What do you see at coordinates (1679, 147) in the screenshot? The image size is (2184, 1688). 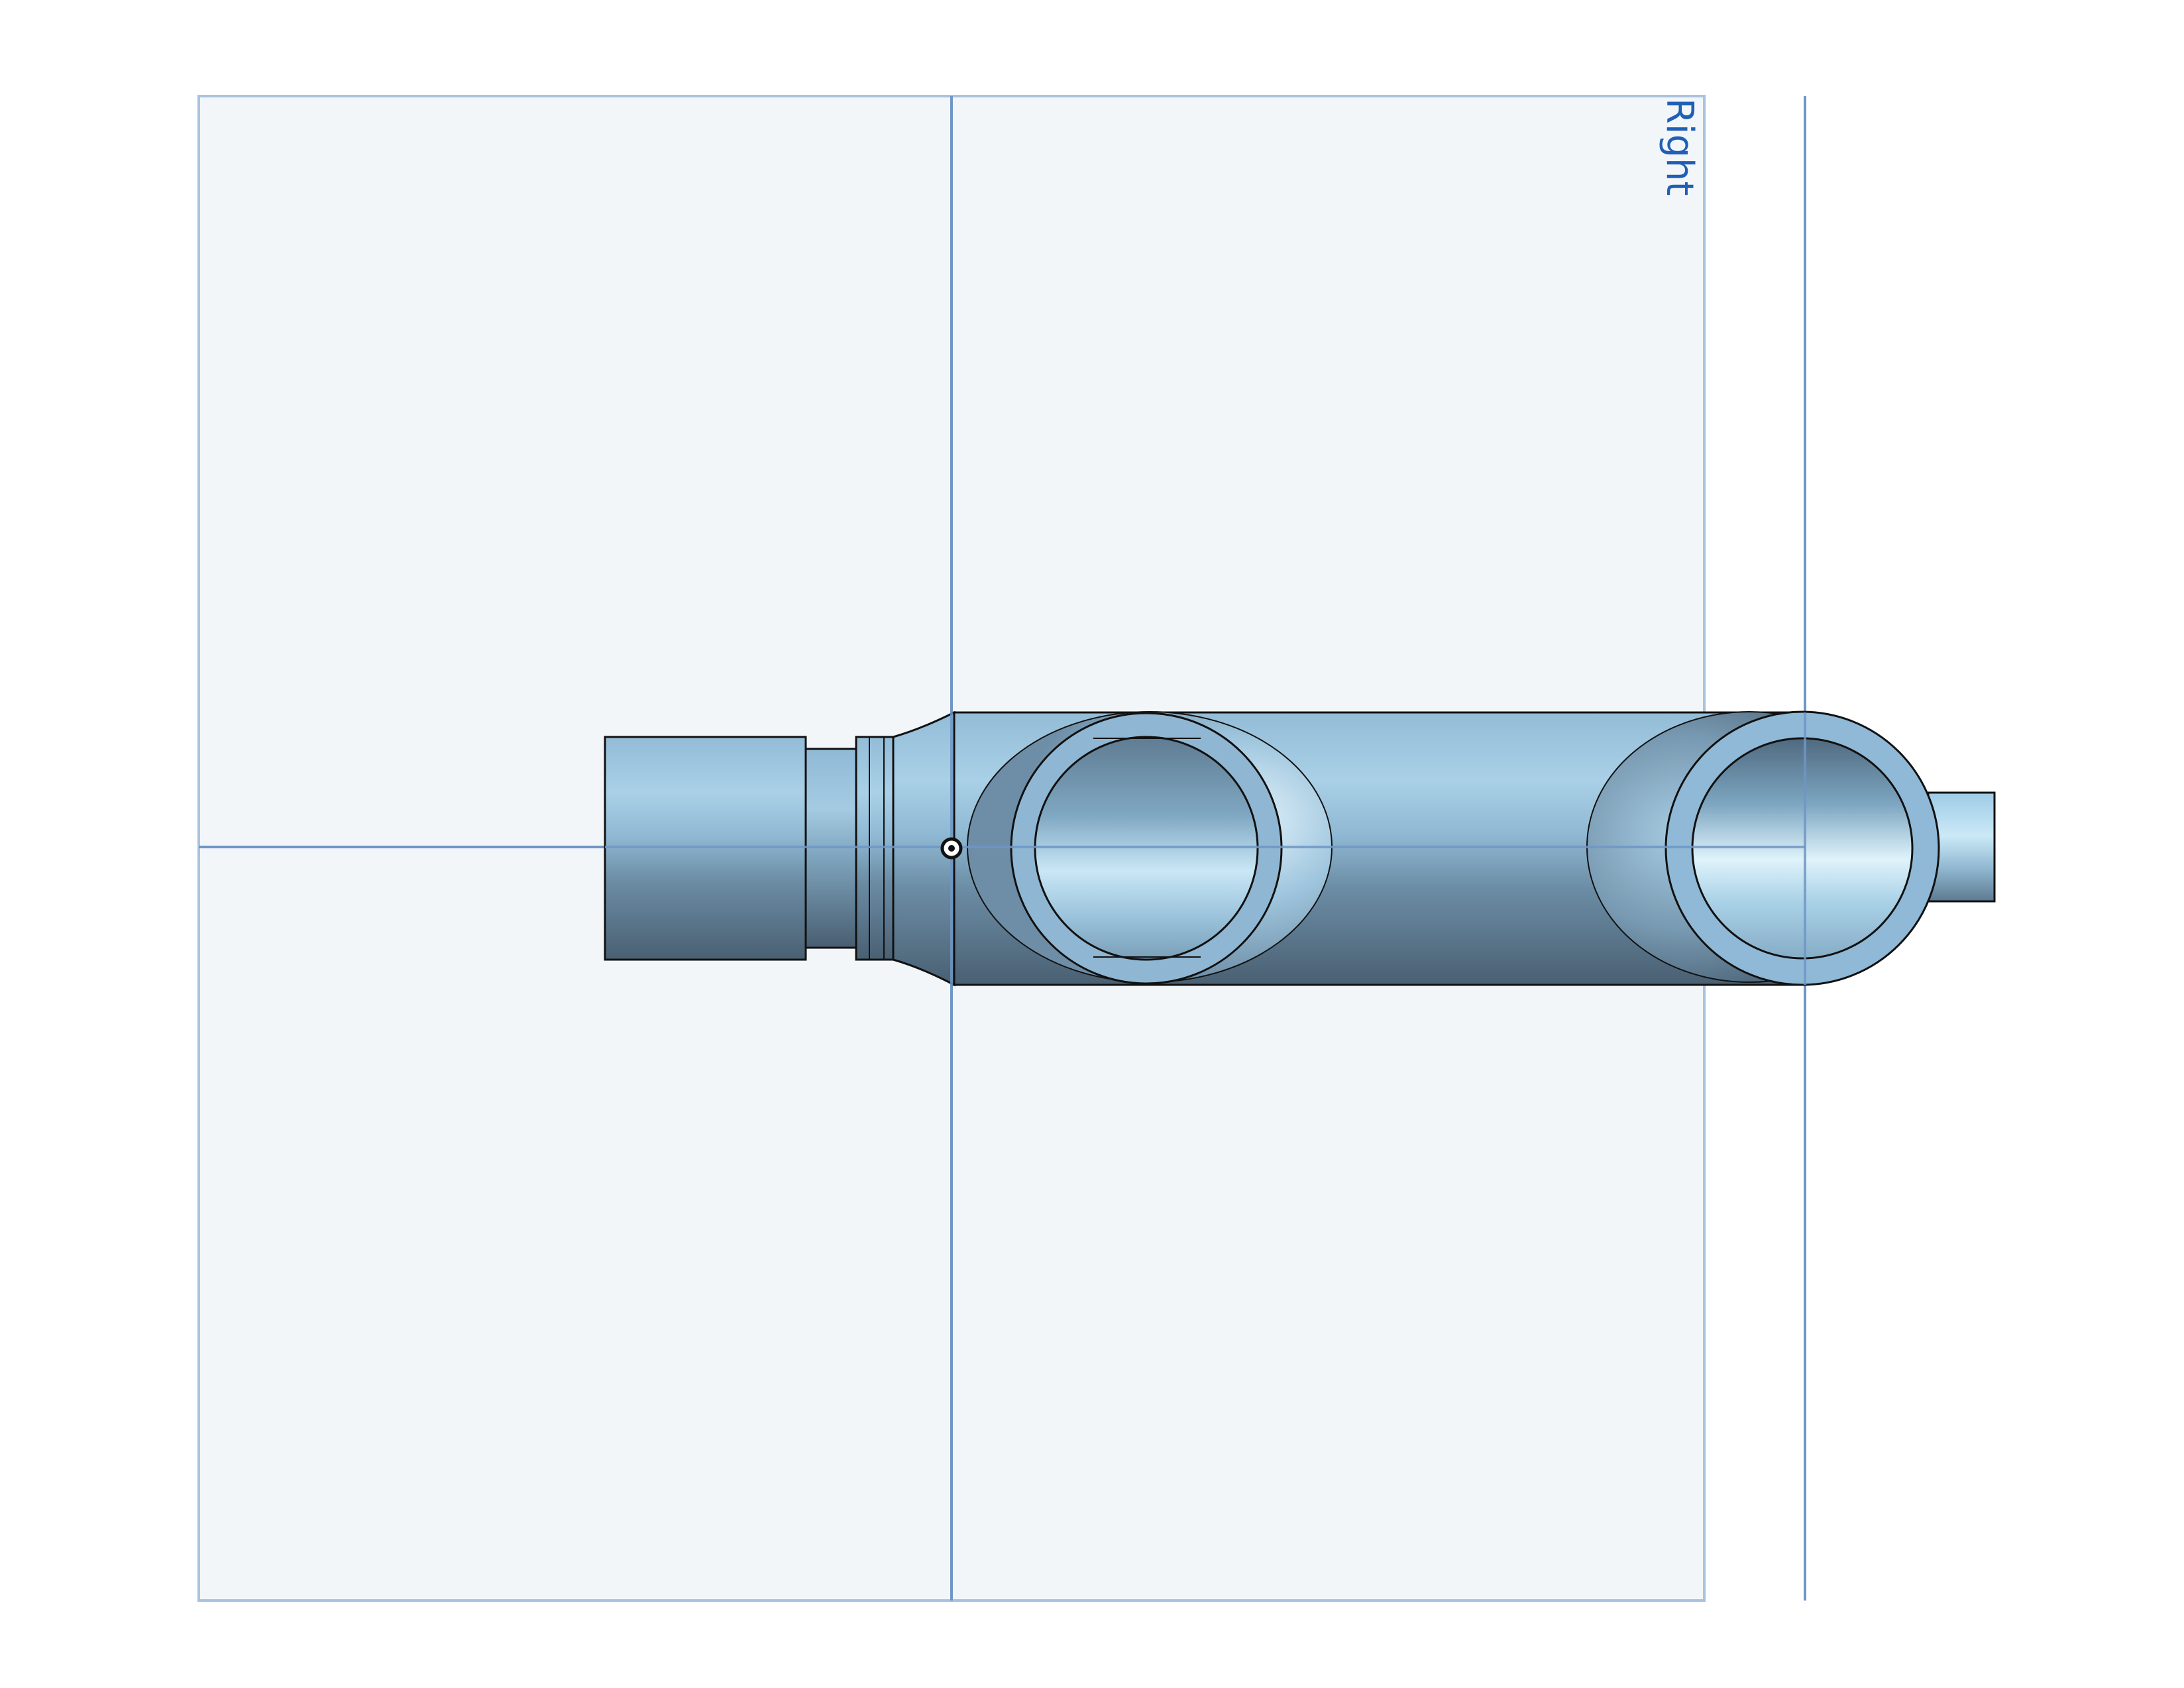 I see `right-plane-label: Right` at bounding box center [1679, 147].